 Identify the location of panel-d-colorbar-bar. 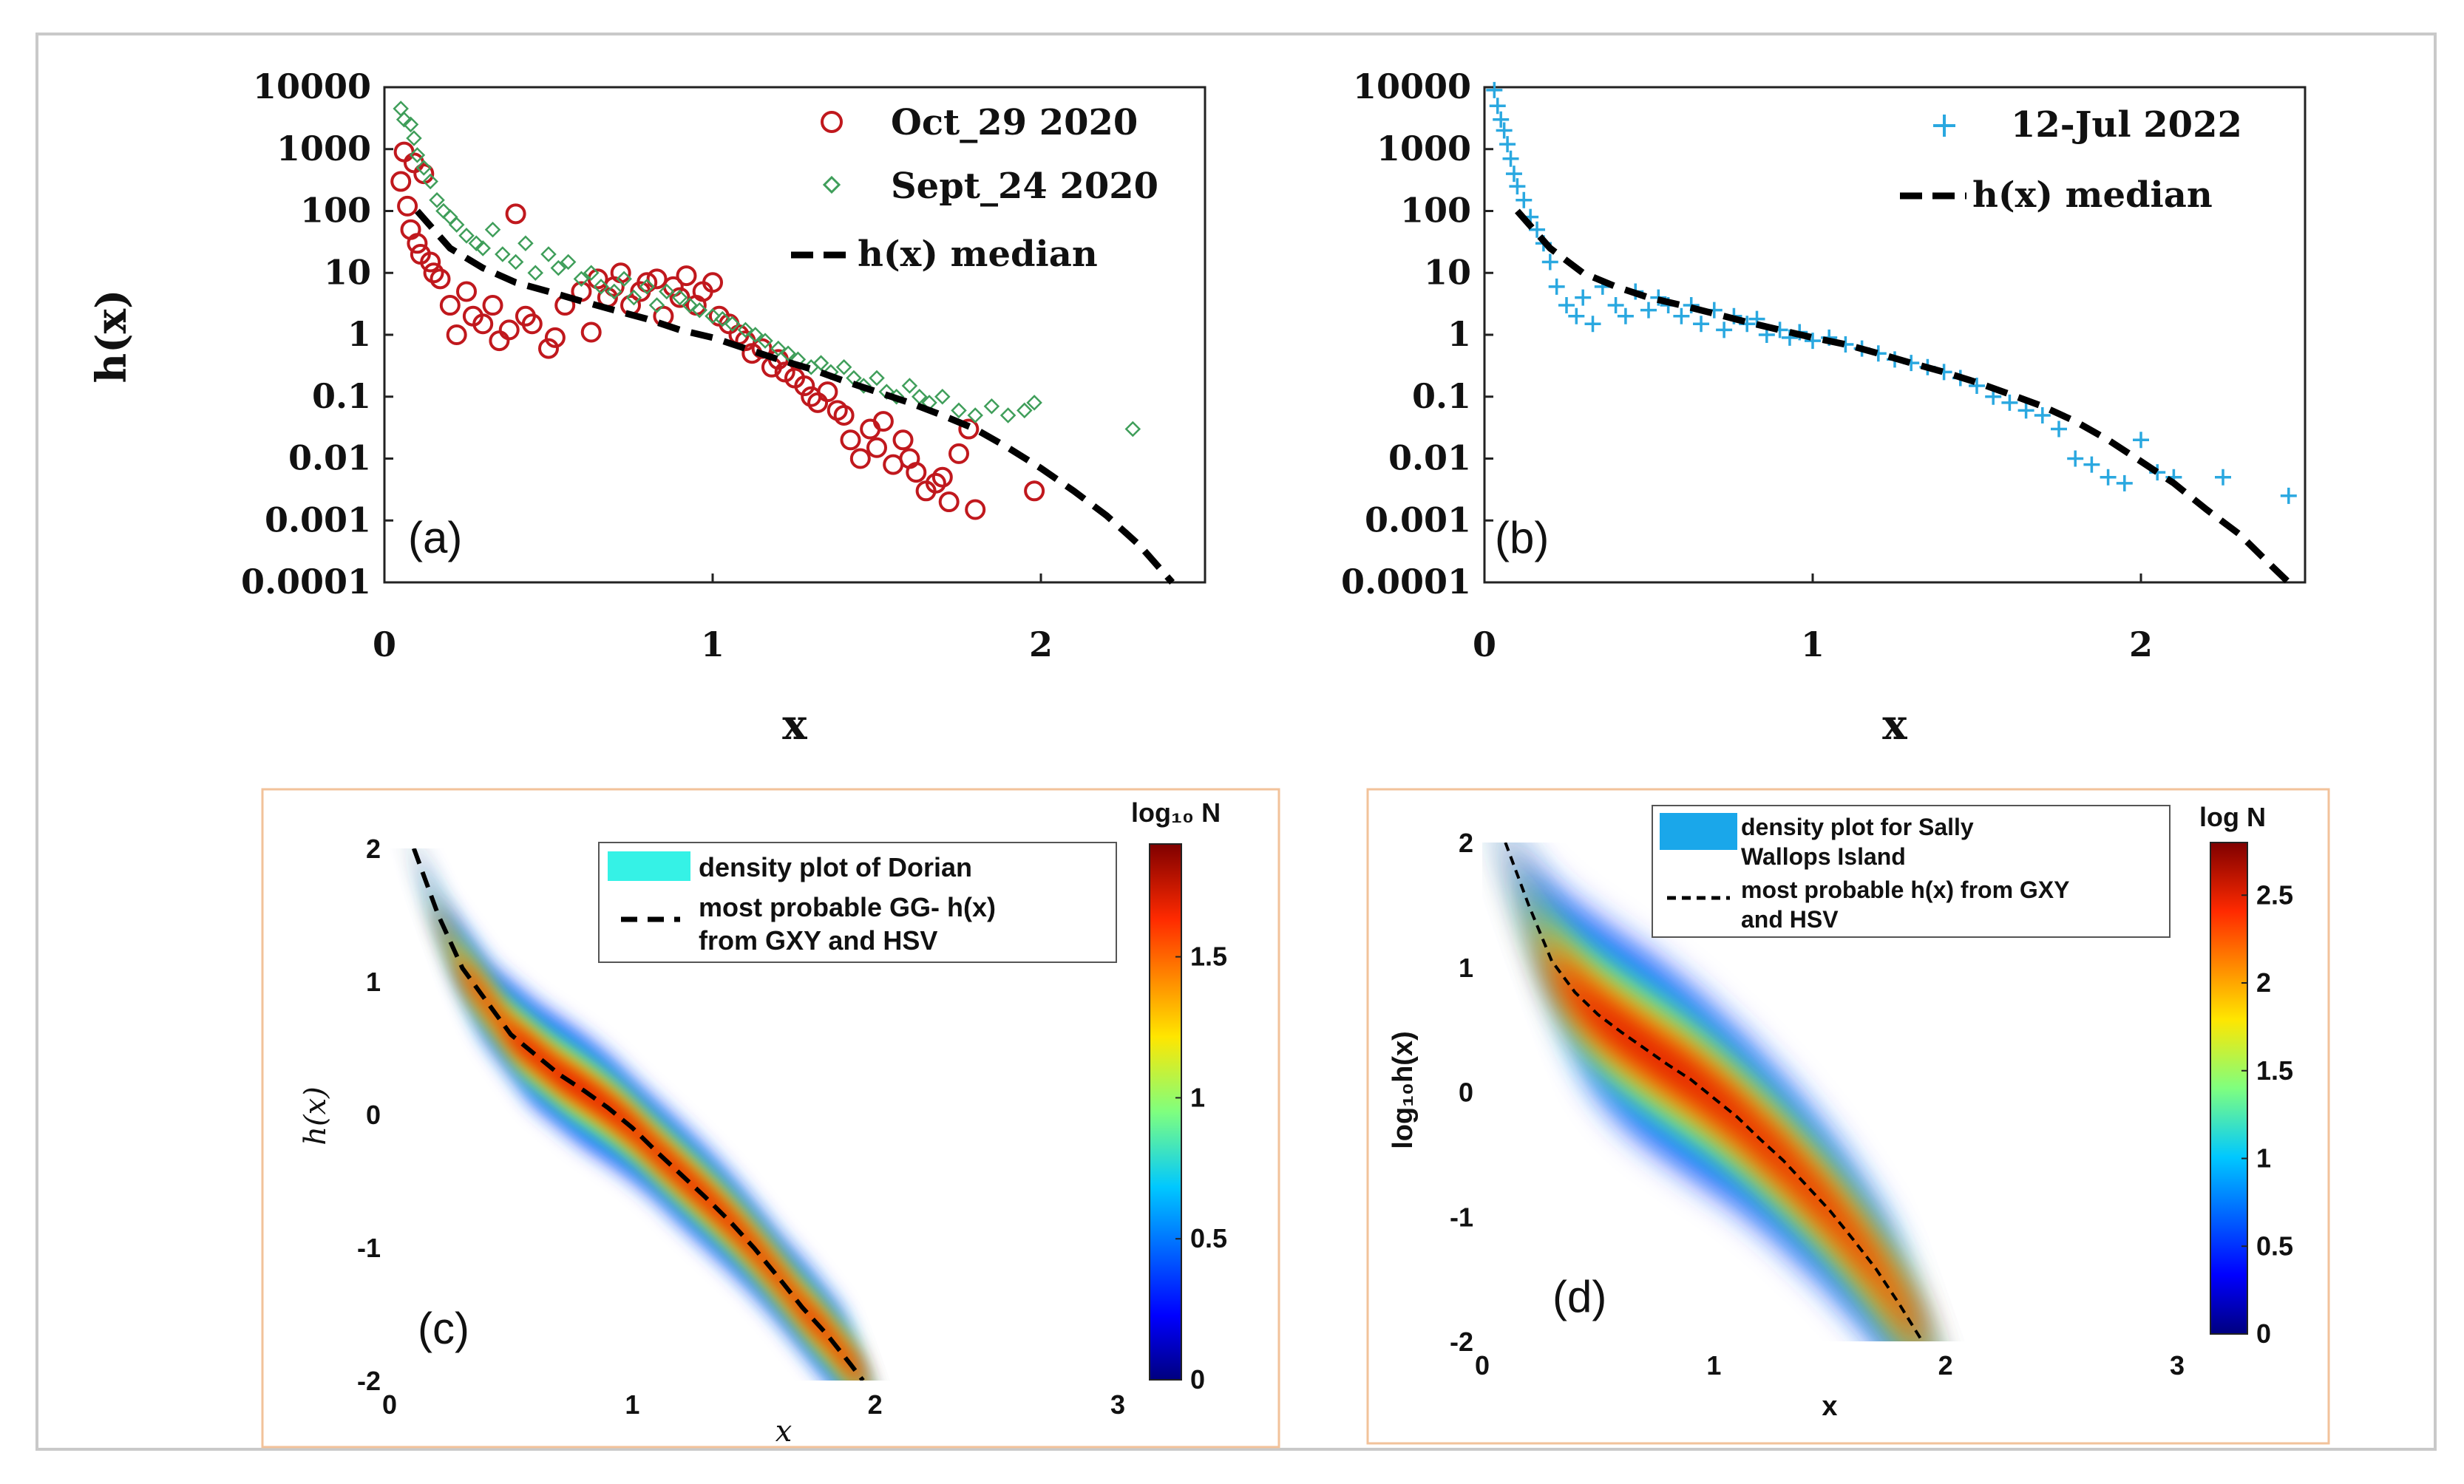
(2229, 1088).